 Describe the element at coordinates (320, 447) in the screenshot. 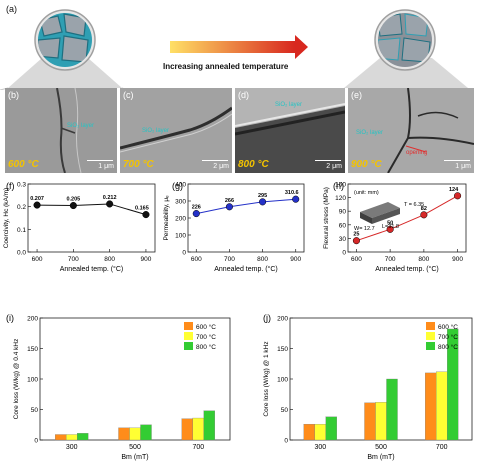

I see `x-tick-label: 300` at that location.